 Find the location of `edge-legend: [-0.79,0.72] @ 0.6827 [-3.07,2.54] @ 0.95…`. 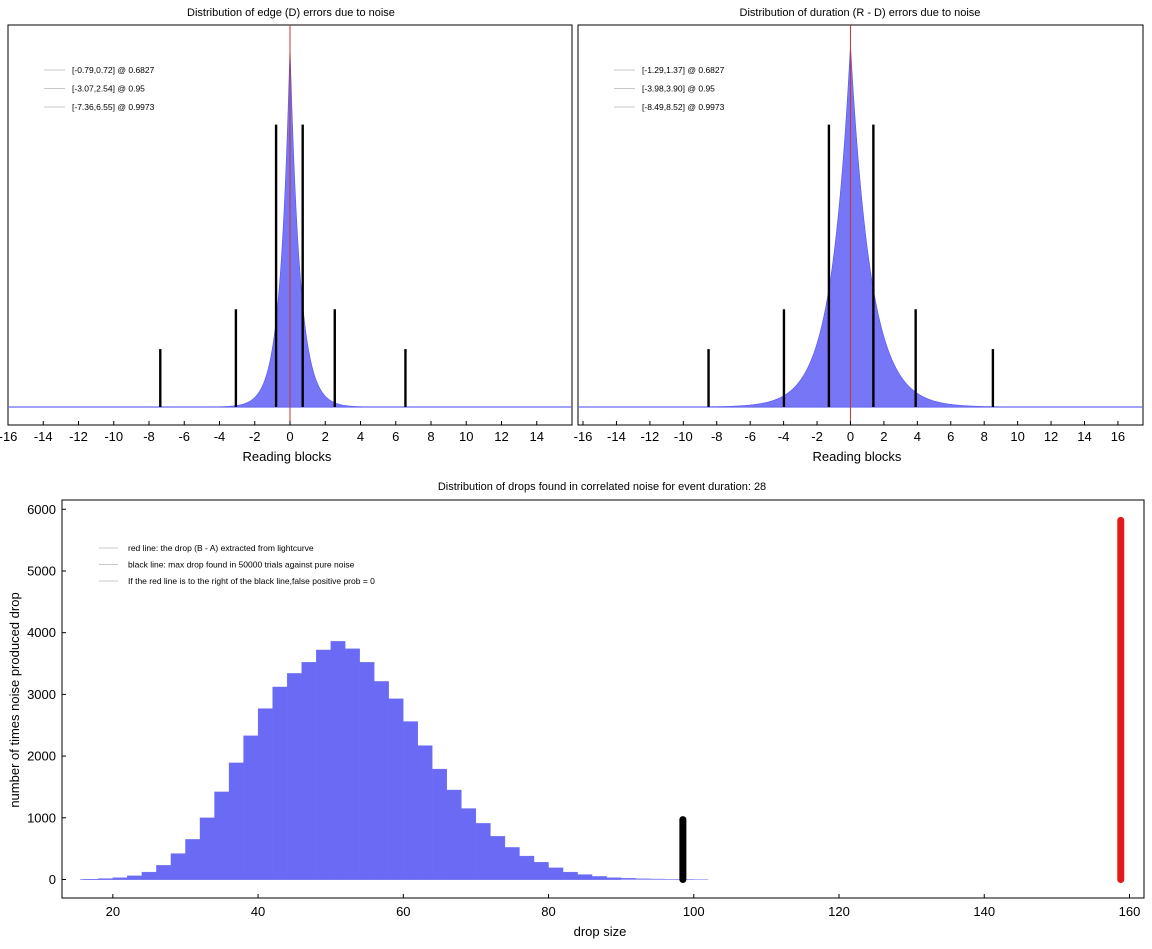

edge-legend: [-0.79,0.72] @ 0.6827 [-3.07,2.54] @ 0.95… is located at coordinates (99, 88).